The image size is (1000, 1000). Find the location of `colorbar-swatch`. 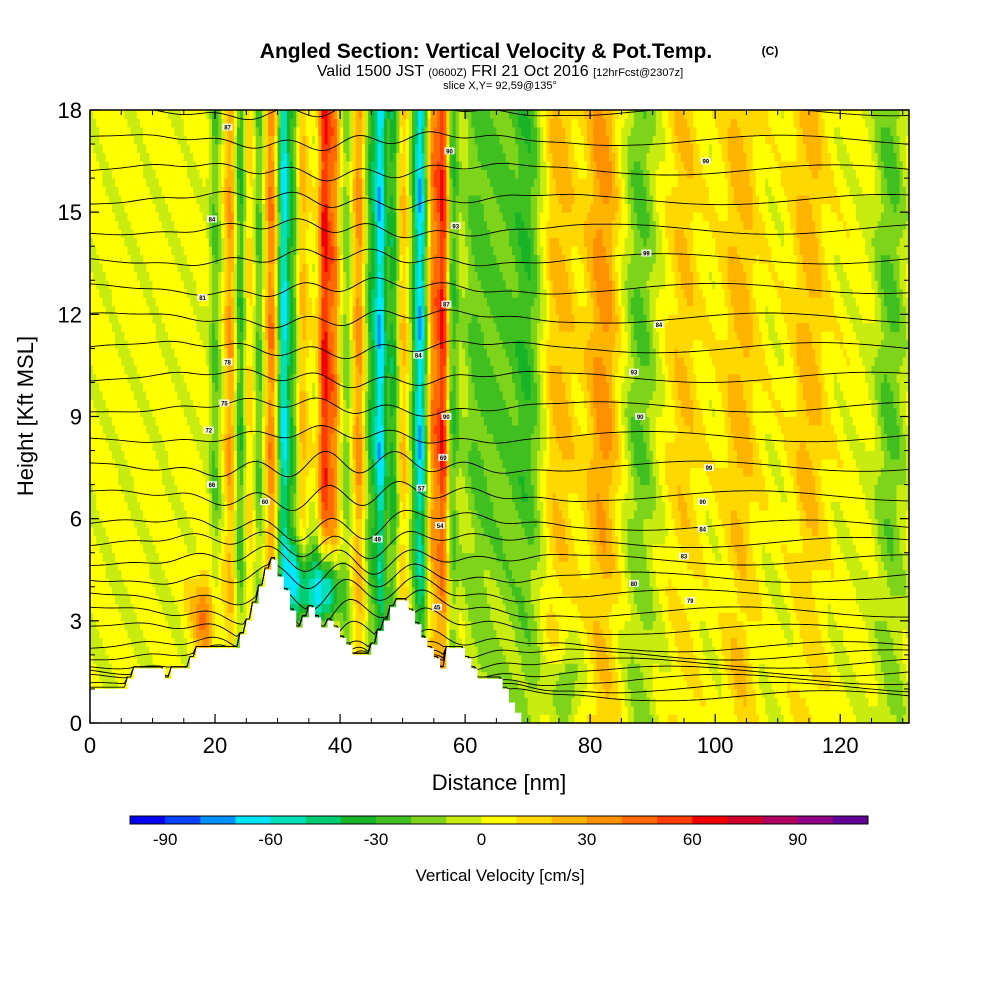

colorbar-swatch is located at coordinates (745, 820).